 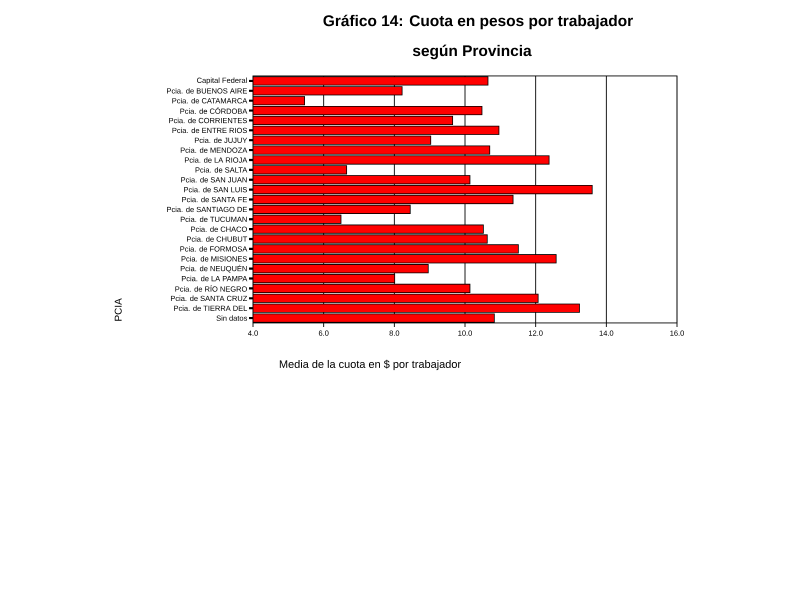 What do you see at coordinates (472, 52) in the screenshot?
I see `chart-subtitle: según Provincia` at bounding box center [472, 52].